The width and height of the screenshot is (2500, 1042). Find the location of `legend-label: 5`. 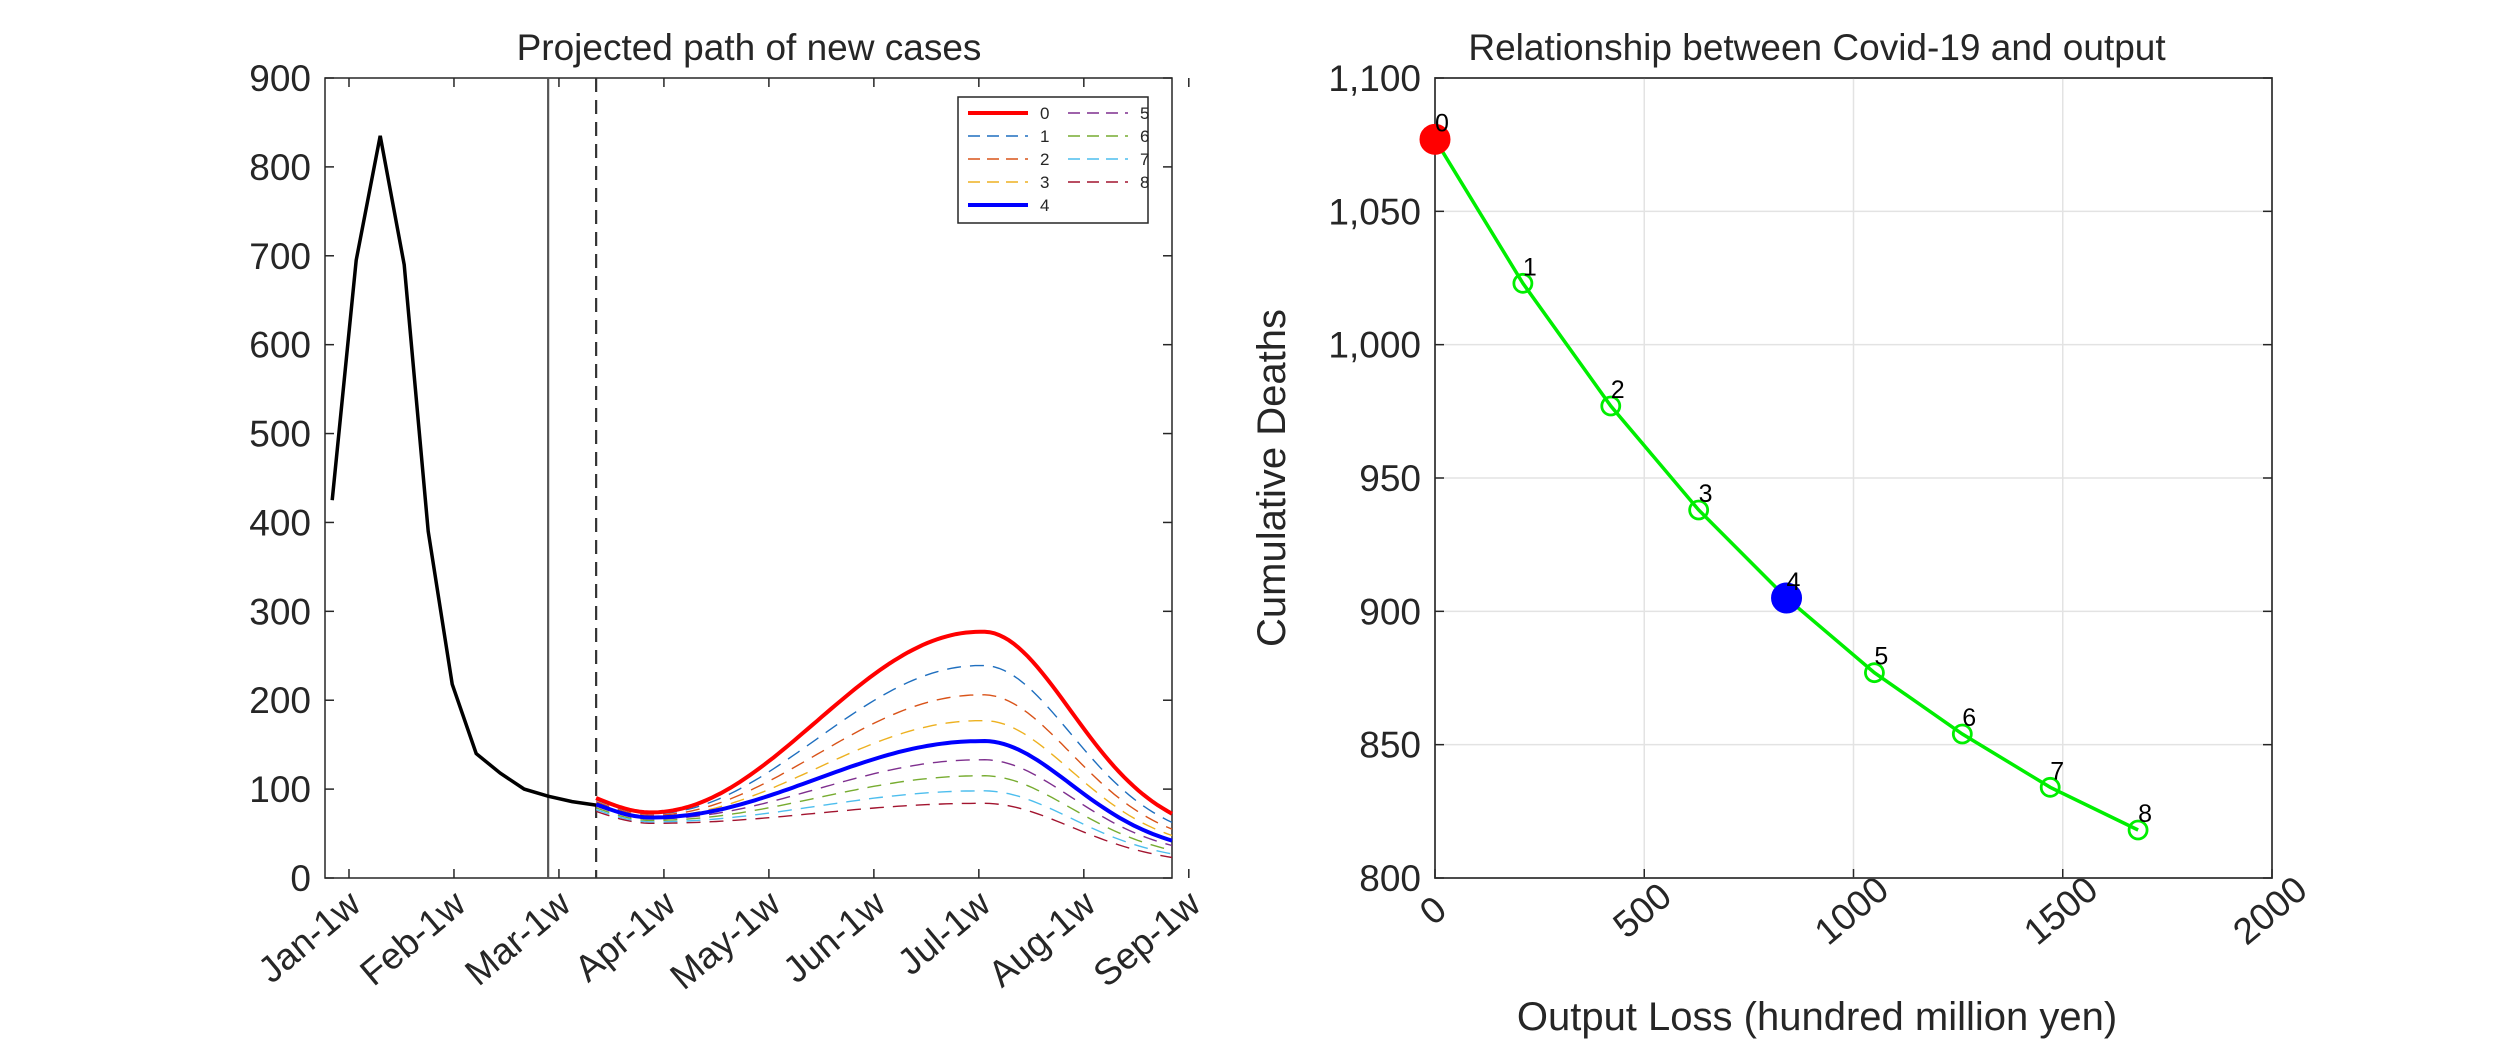

legend-label: 5 is located at coordinates (1144, 113).